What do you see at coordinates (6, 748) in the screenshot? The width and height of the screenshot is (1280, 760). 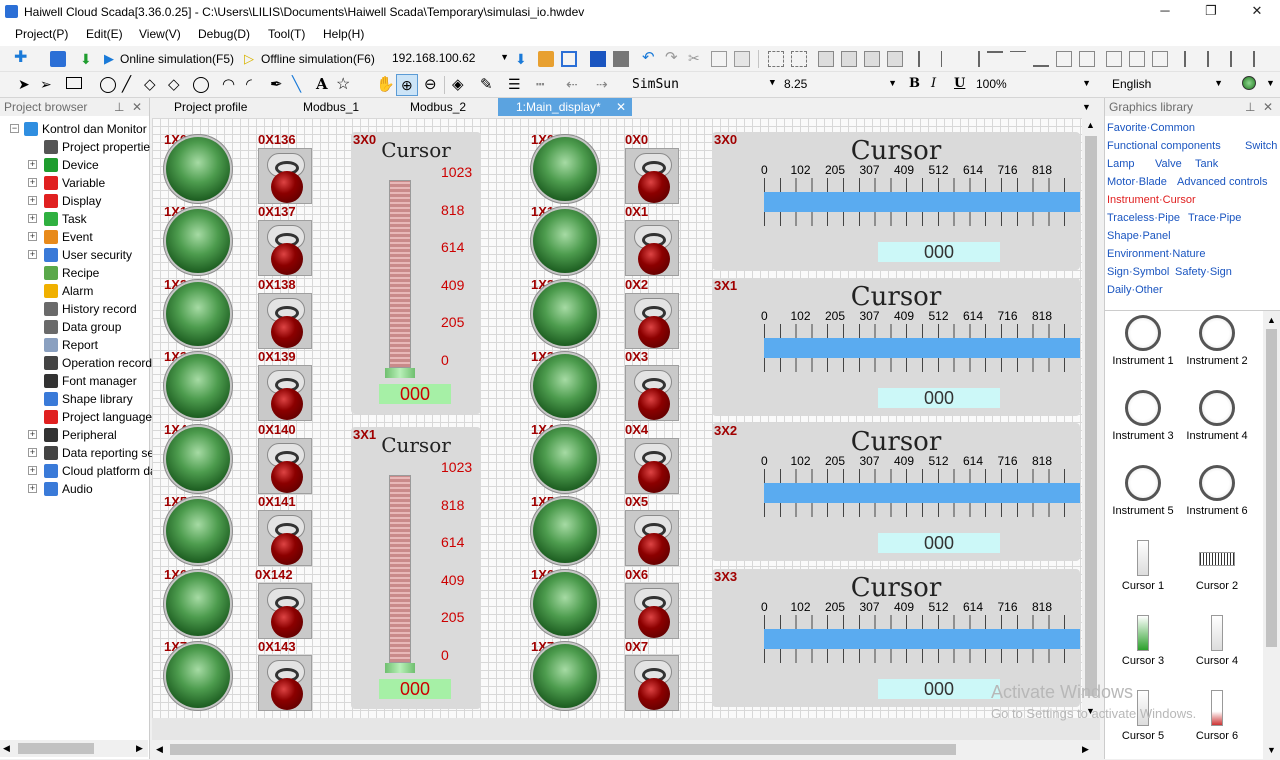 I see `scroll-left-icon: ◀` at bounding box center [6, 748].